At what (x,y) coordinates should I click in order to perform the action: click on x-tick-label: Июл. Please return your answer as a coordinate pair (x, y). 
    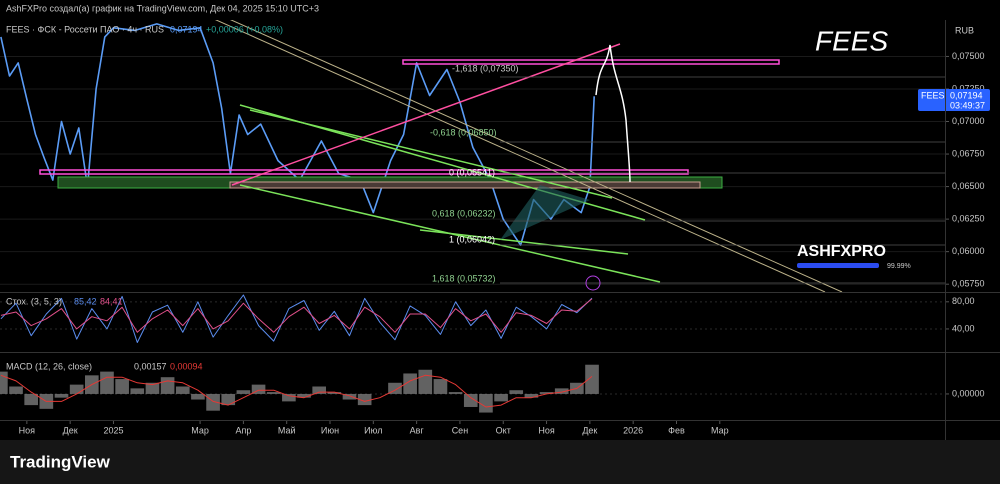
    Looking at the image, I should click on (373, 430).